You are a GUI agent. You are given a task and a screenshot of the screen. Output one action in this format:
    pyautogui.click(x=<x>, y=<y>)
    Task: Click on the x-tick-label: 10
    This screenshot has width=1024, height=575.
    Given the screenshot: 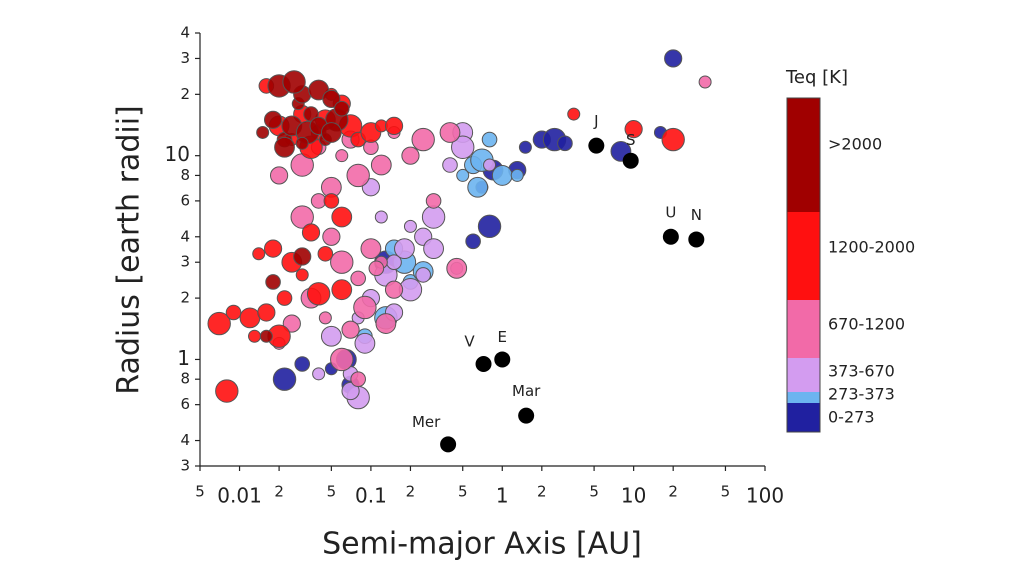 What is the action you would take?
    pyautogui.click(x=633, y=496)
    